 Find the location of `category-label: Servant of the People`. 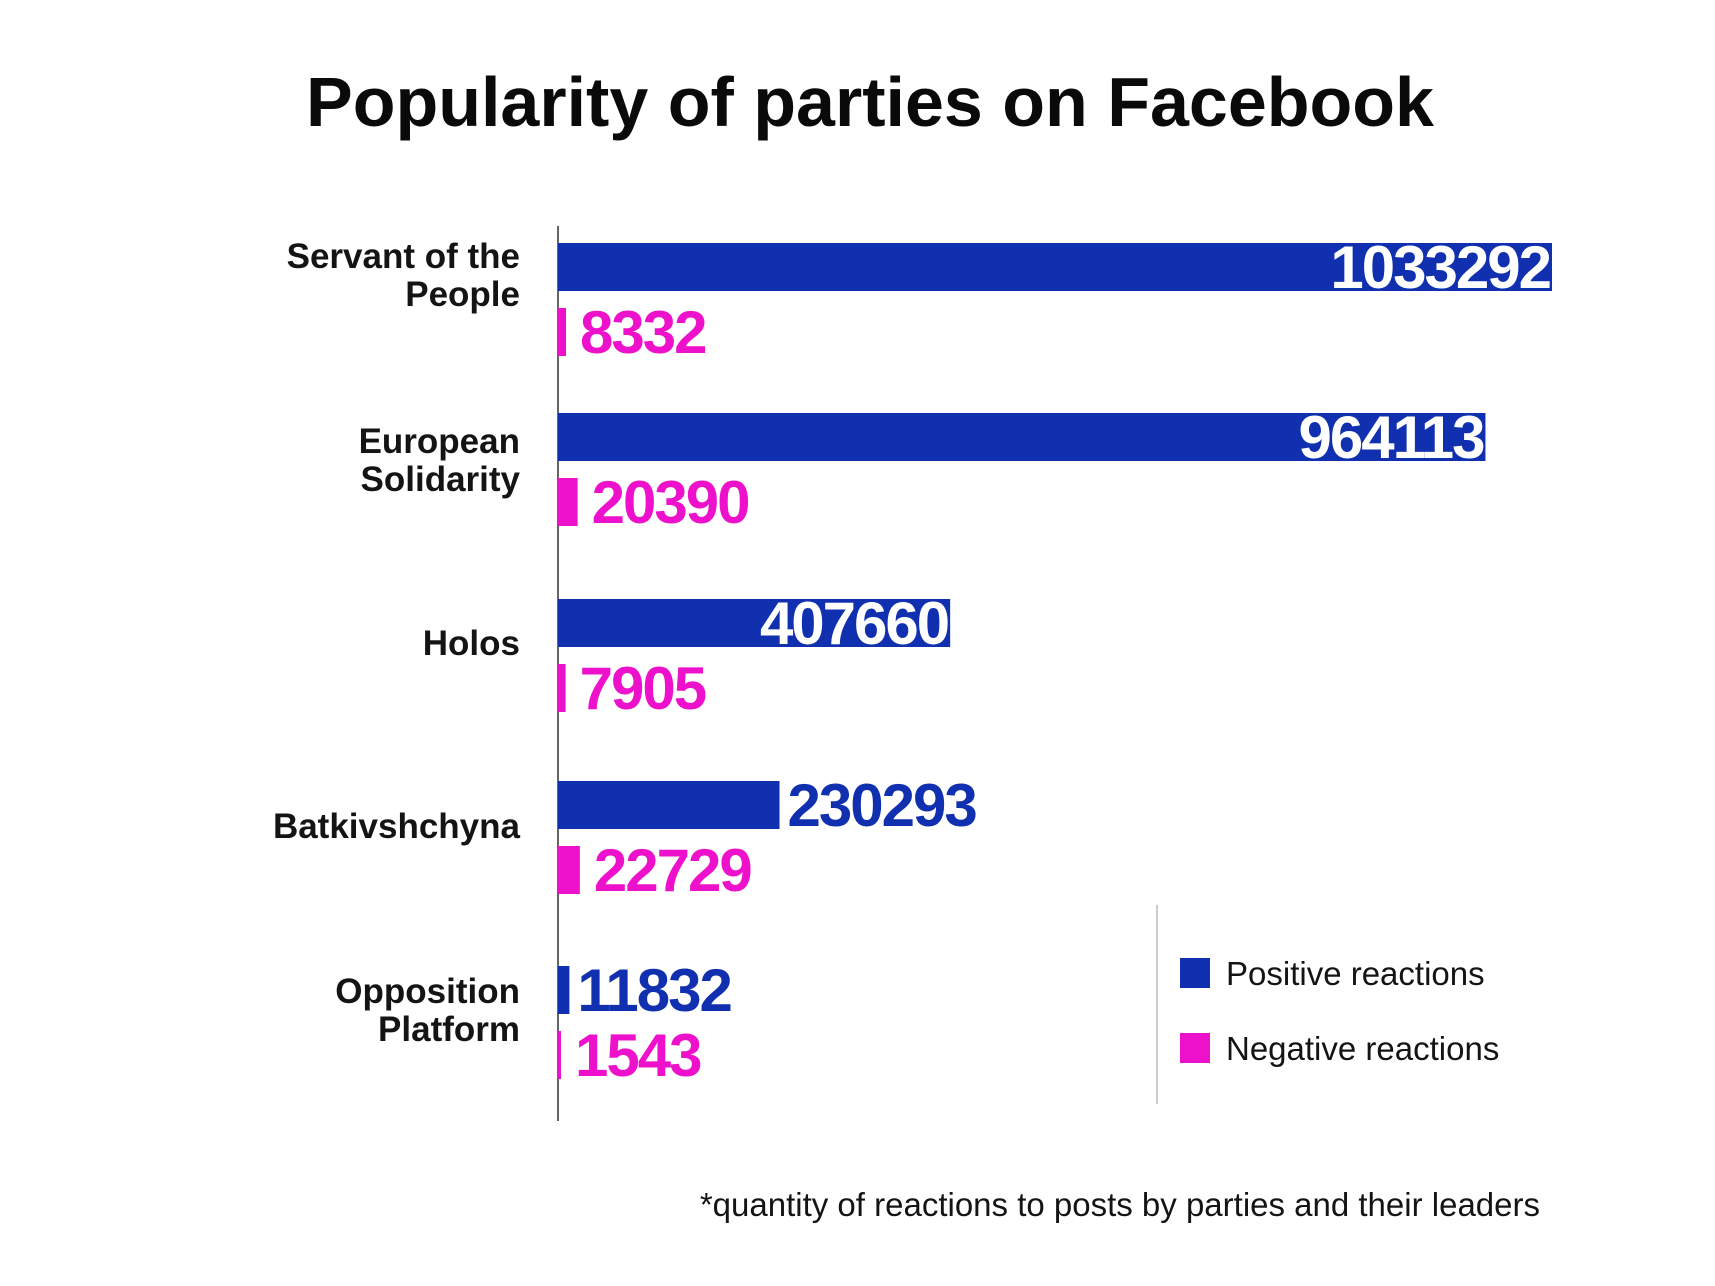

category-label: Servant of the People is located at coordinates (403, 275).